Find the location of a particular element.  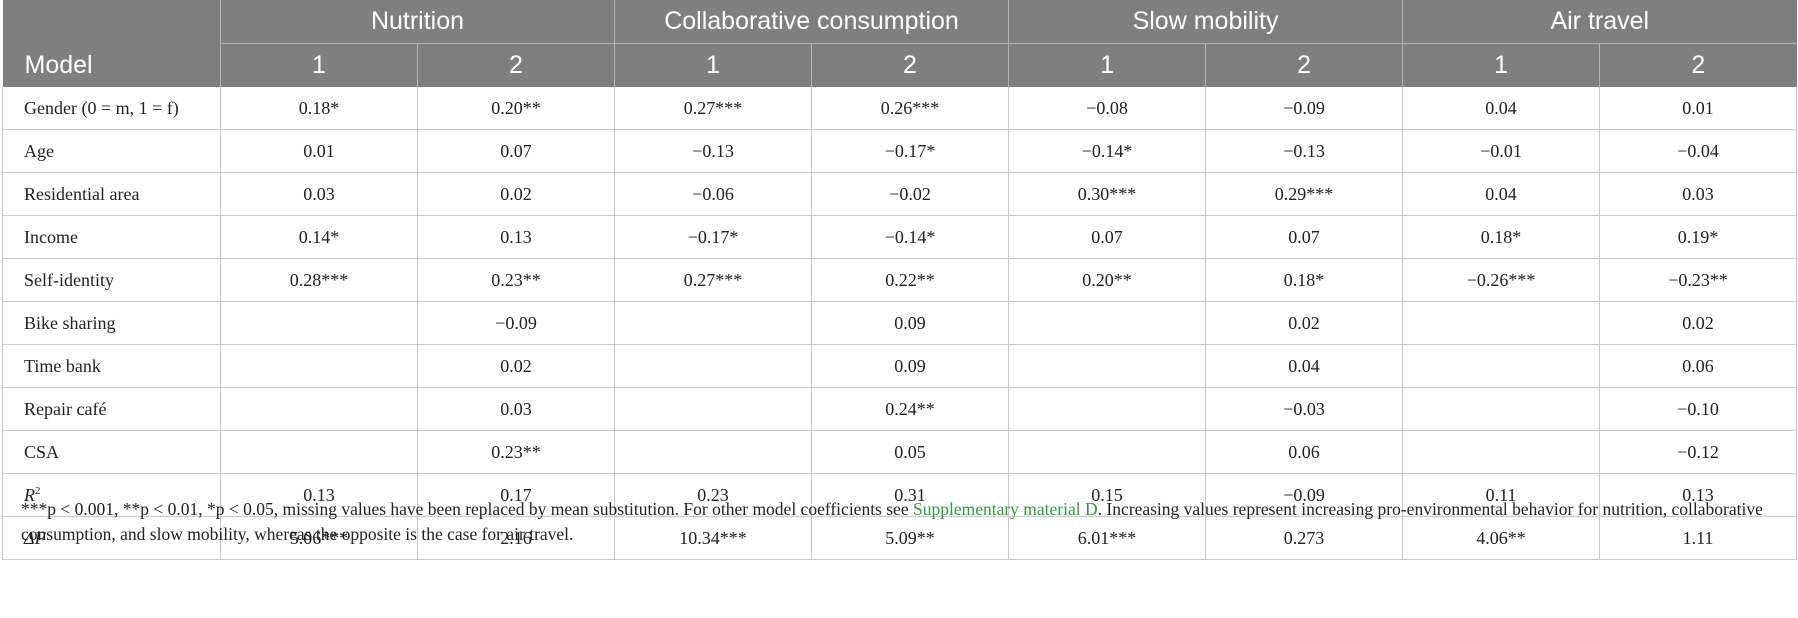

table-cell: 0.06 is located at coordinates (1304, 452).